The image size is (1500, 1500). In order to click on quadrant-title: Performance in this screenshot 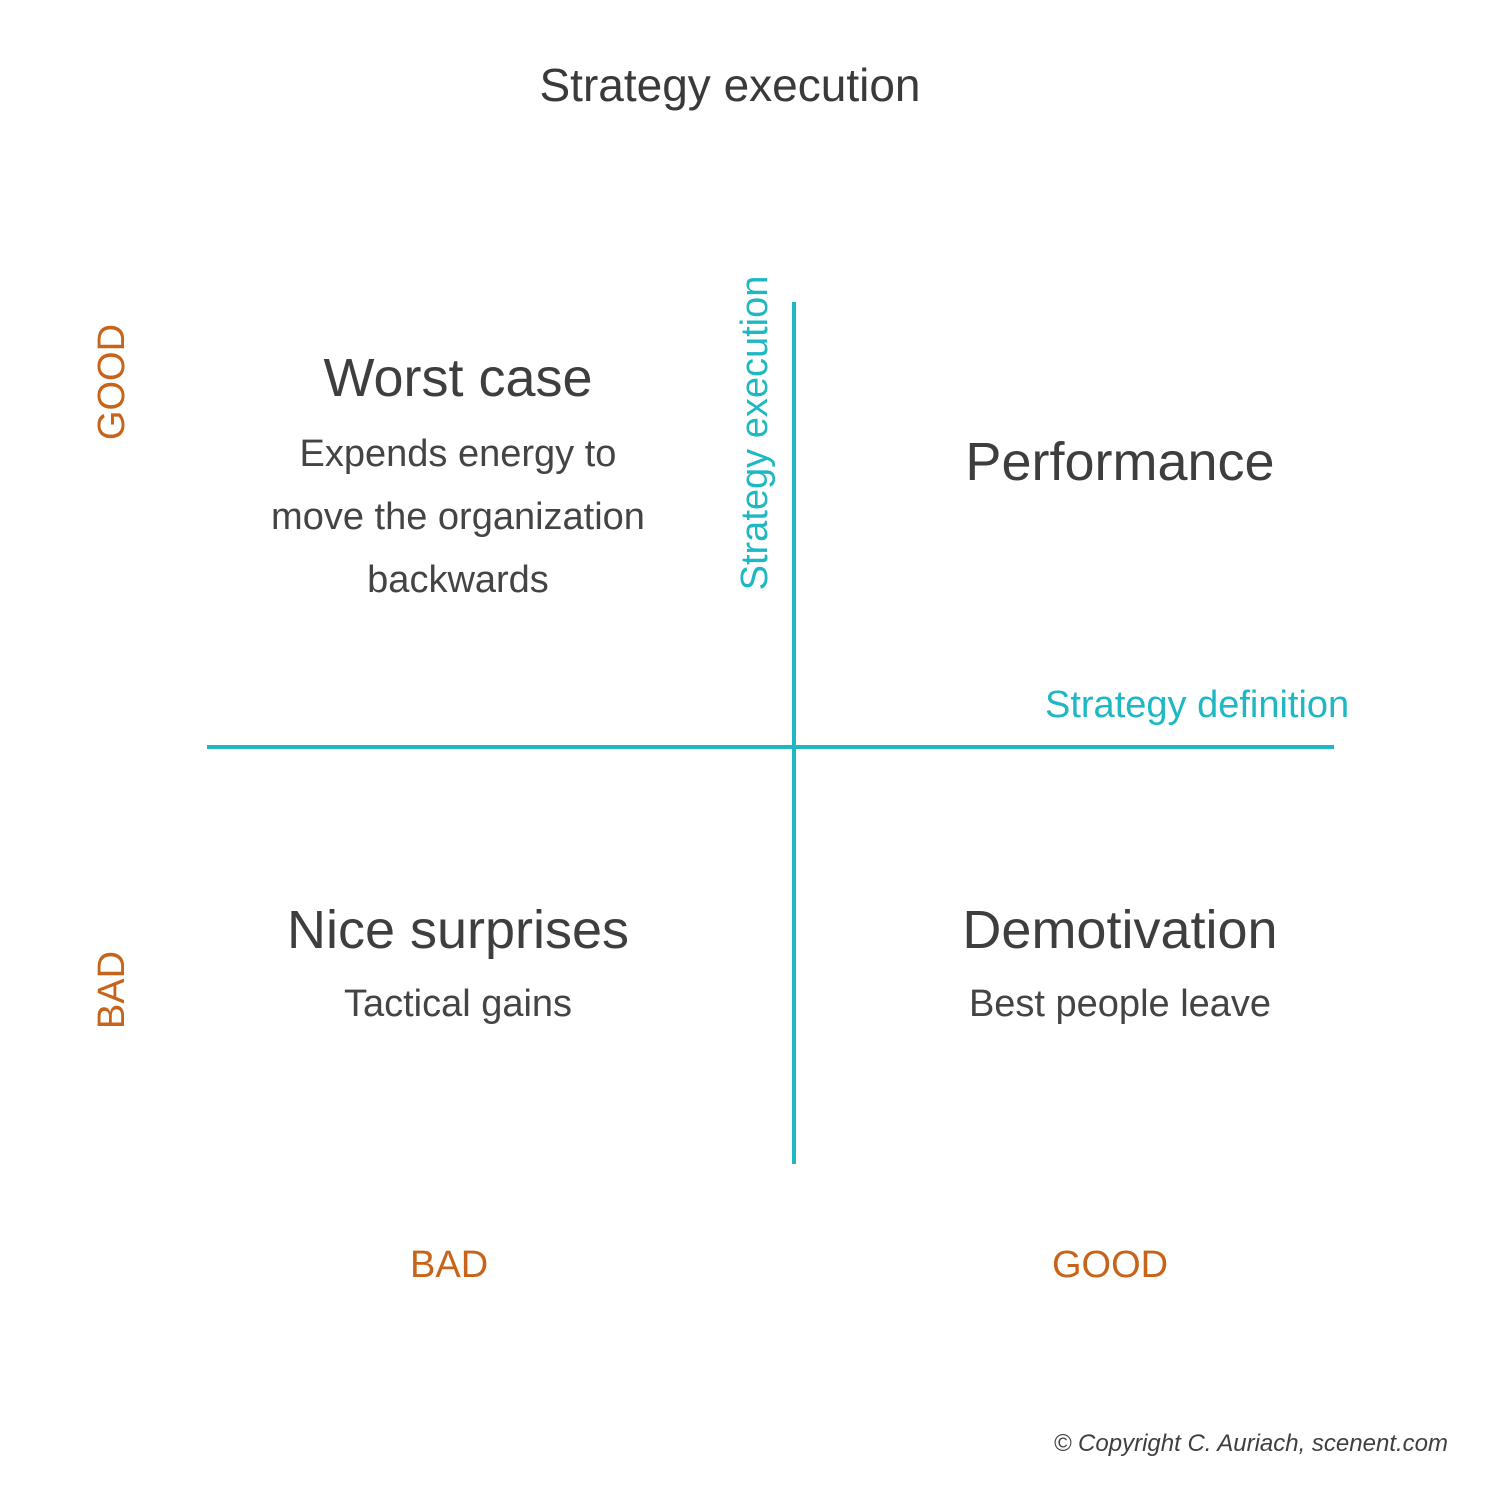, I will do `click(1120, 462)`.